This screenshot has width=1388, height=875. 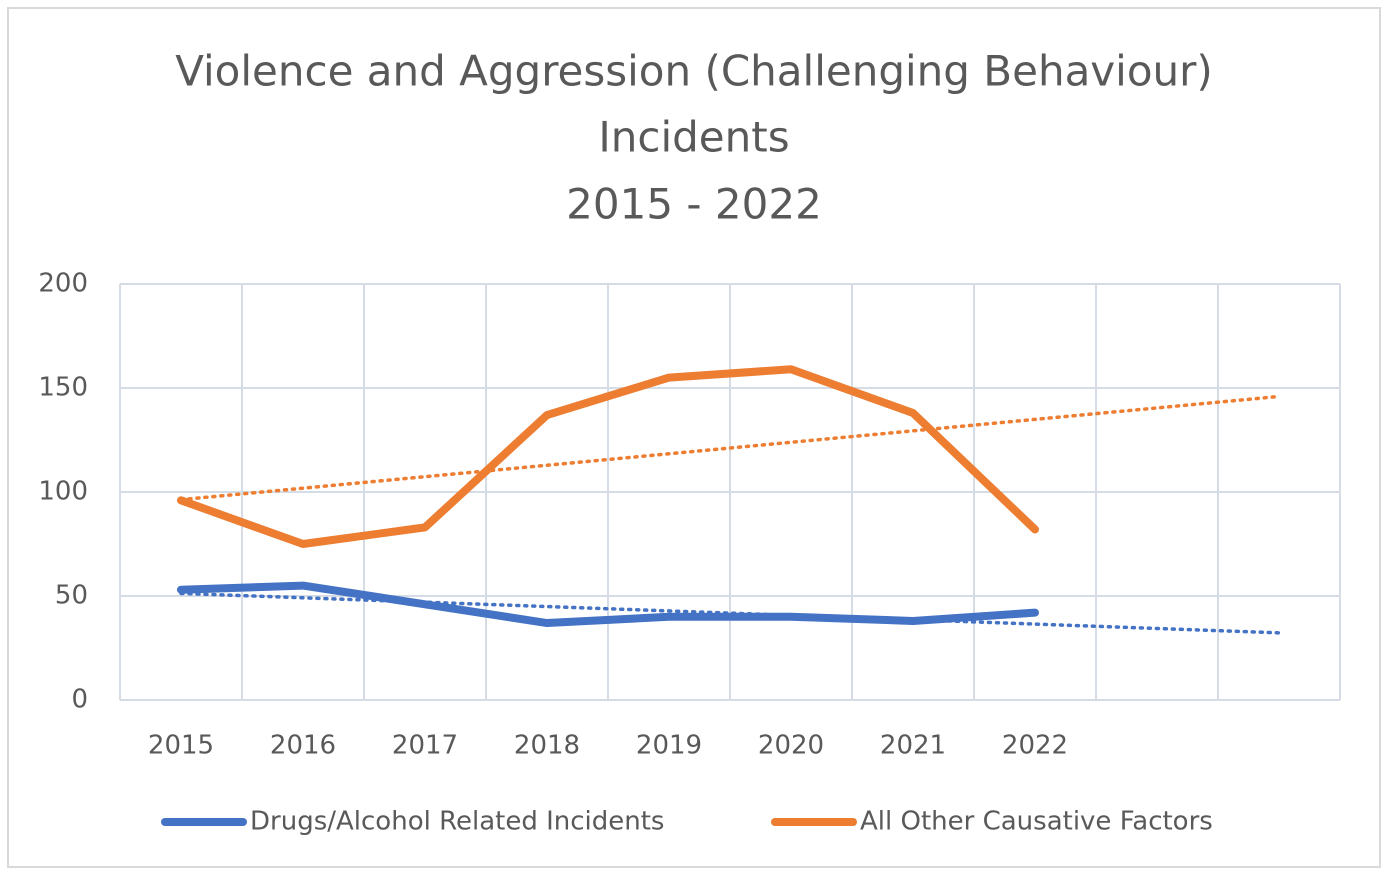 What do you see at coordinates (63, 284) in the screenshot?
I see `y-tick-label: 200` at bounding box center [63, 284].